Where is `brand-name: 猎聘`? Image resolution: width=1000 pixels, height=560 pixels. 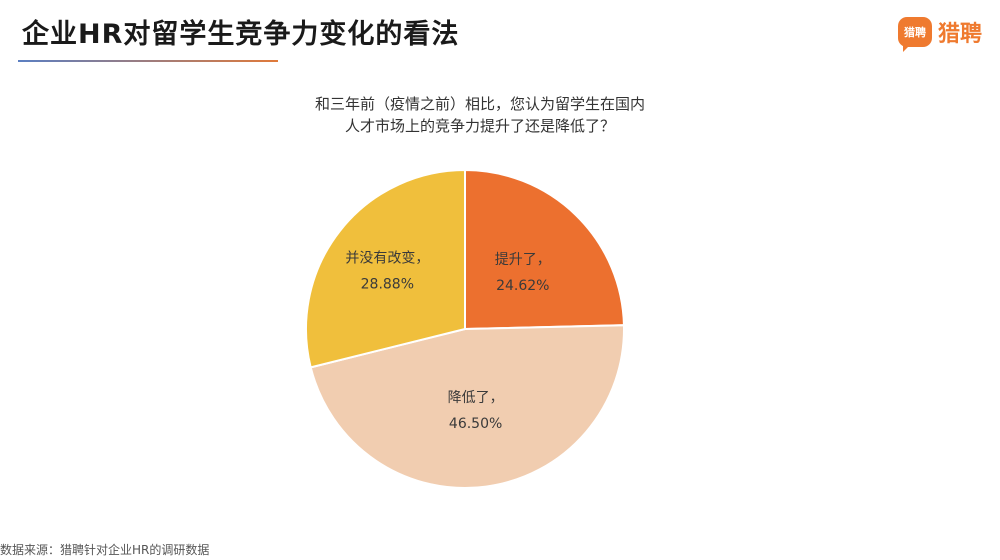 brand-name: 猎聘 is located at coordinates (959, 34).